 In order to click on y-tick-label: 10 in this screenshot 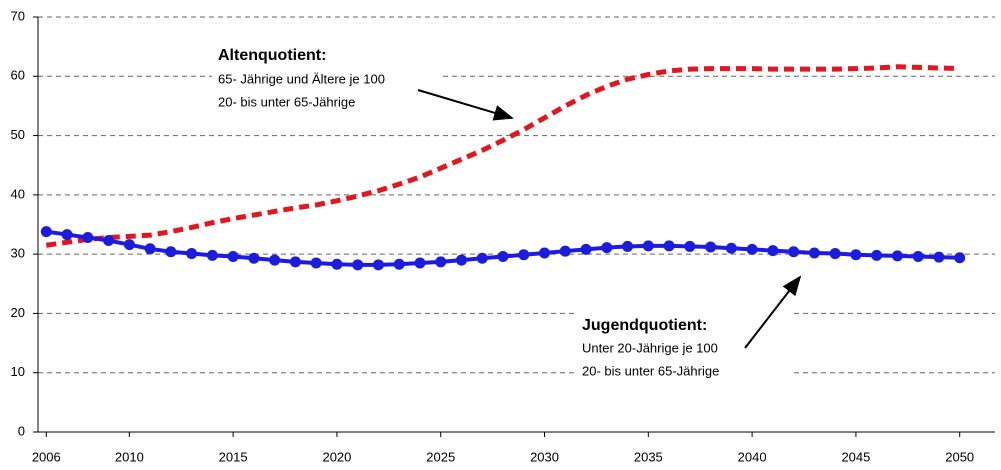, I will do `click(18, 371)`.